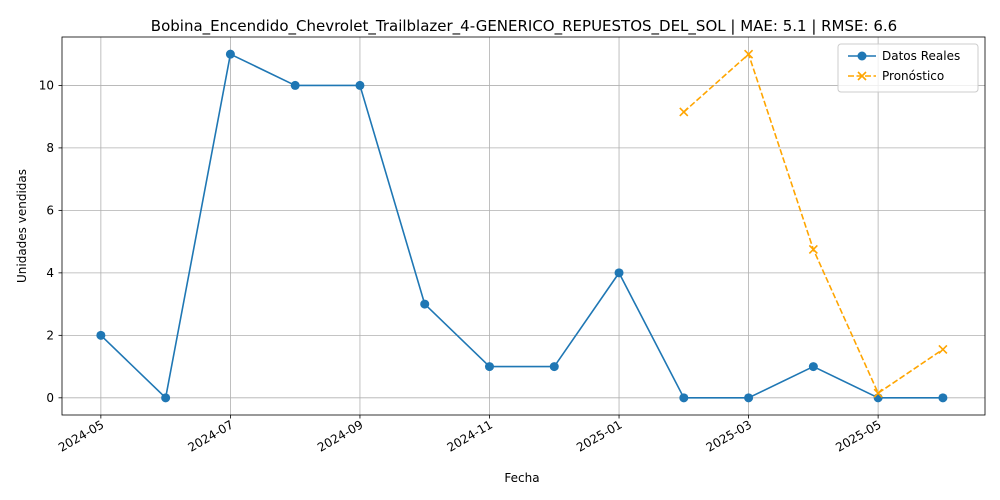 Image resolution: width=1000 pixels, height=500 pixels. What do you see at coordinates (599, 435) in the screenshot?
I see `x-tick-label: 2025-01` at bounding box center [599, 435].